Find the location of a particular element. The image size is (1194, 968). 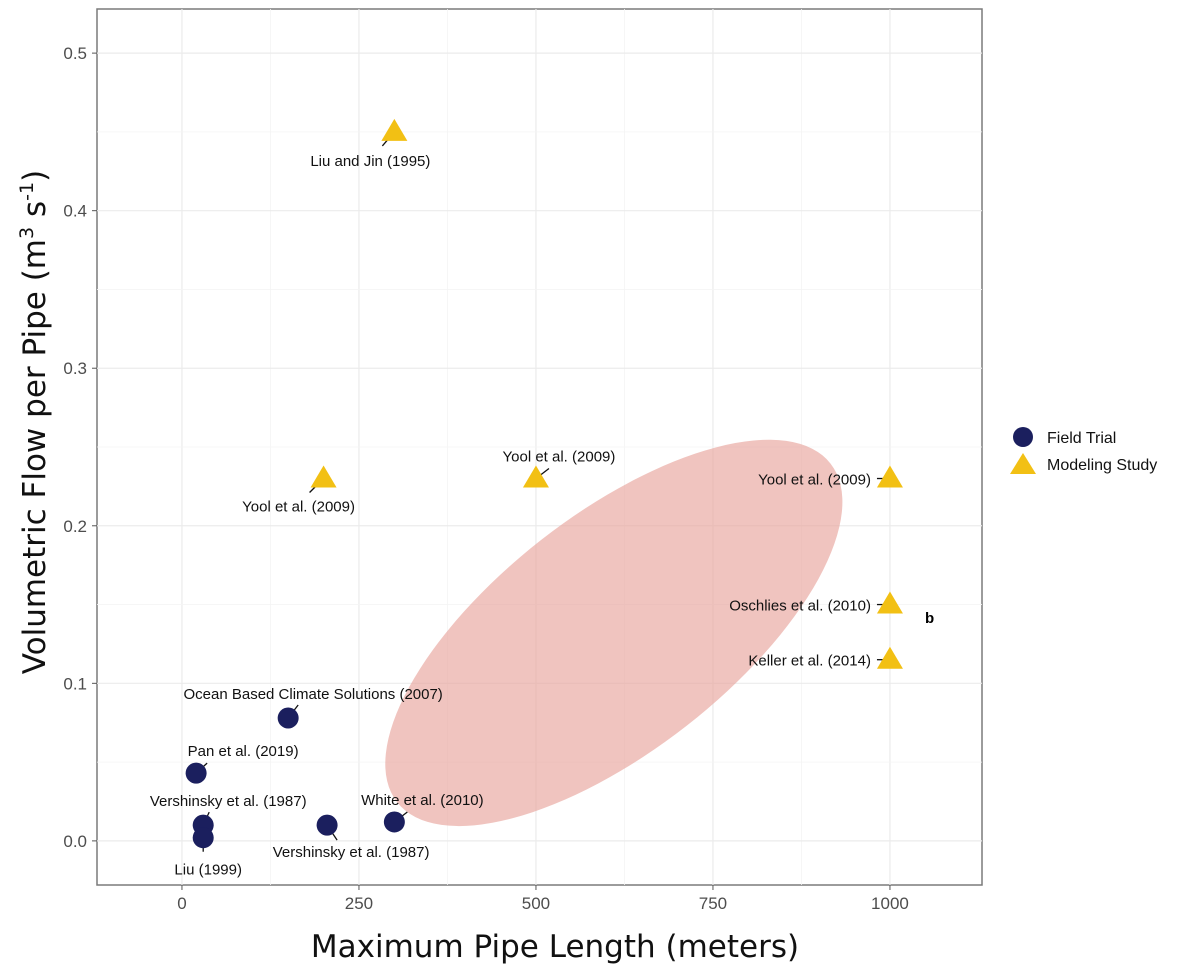

point-label: Oschlies et al. (2010) is located at coordinates (800, 606).